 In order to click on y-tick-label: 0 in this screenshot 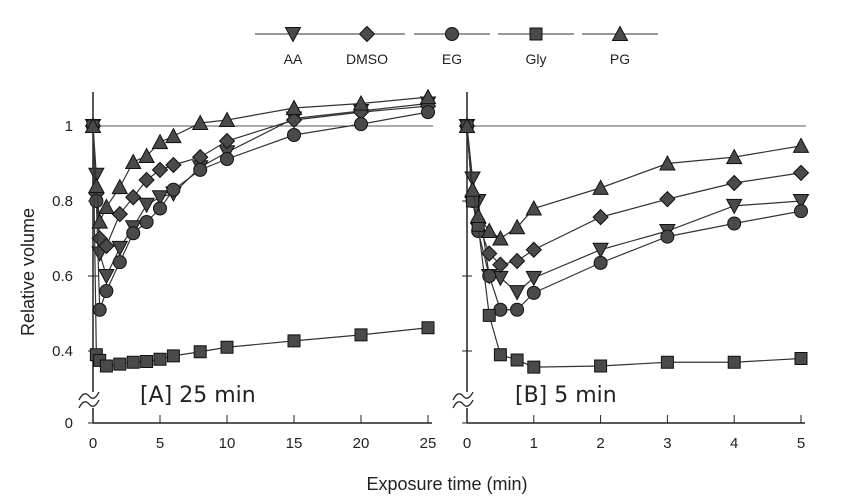, I will do `click(69, 423)`.